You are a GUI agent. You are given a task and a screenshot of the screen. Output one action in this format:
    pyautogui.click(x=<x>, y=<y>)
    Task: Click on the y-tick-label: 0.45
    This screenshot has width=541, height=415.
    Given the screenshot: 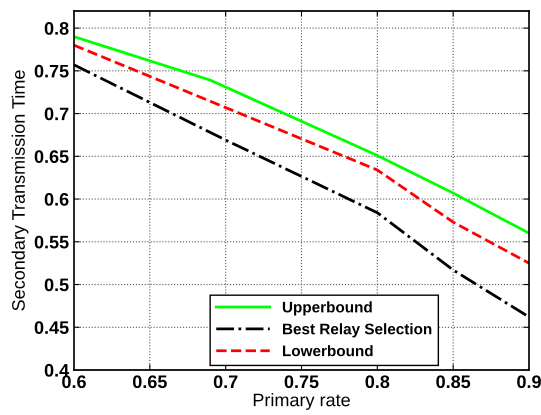 What is the action you would take?
    pyautogui.click(x=51, y=327)
    